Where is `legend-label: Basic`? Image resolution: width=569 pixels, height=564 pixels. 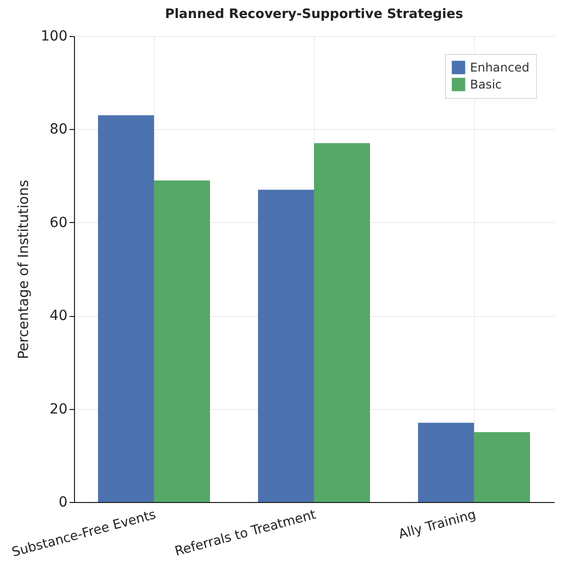
legend-label: Basic is located at coordinates (486, 85).